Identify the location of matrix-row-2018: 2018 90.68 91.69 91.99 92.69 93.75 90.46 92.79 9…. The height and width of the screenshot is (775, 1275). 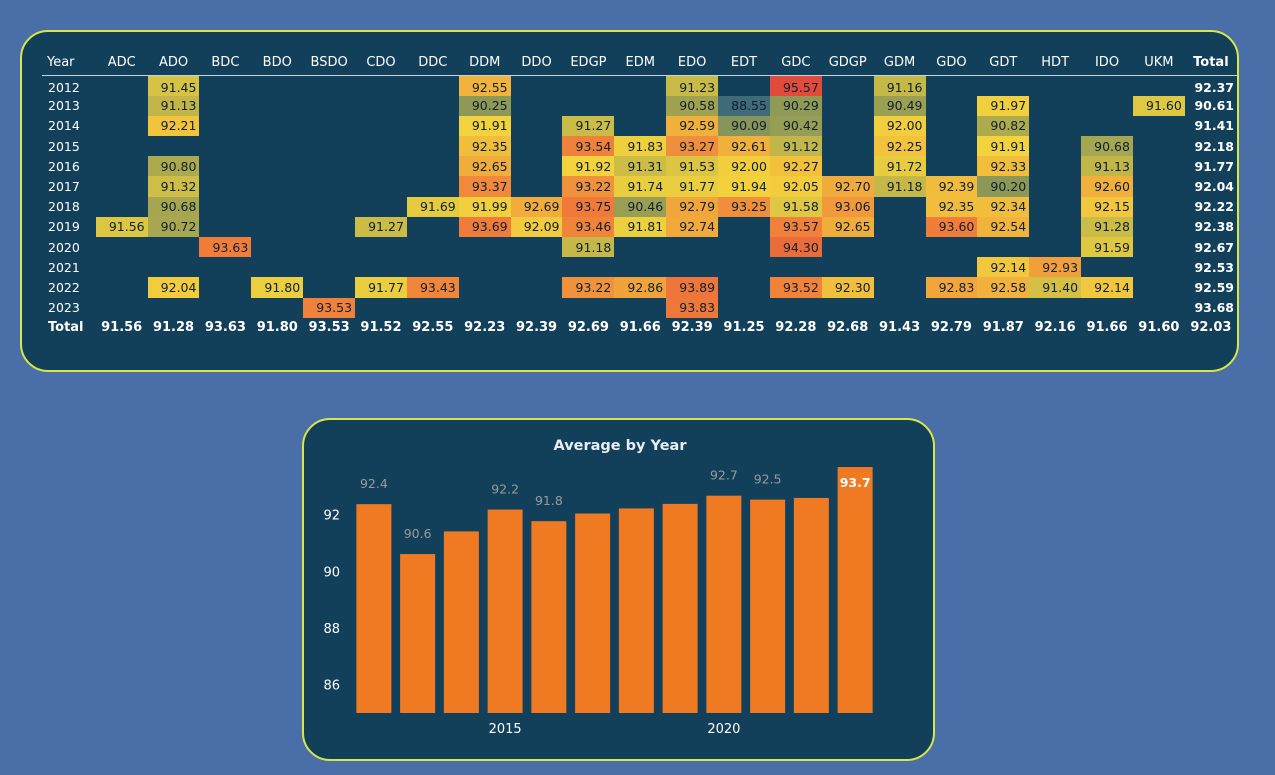
(639, 206).